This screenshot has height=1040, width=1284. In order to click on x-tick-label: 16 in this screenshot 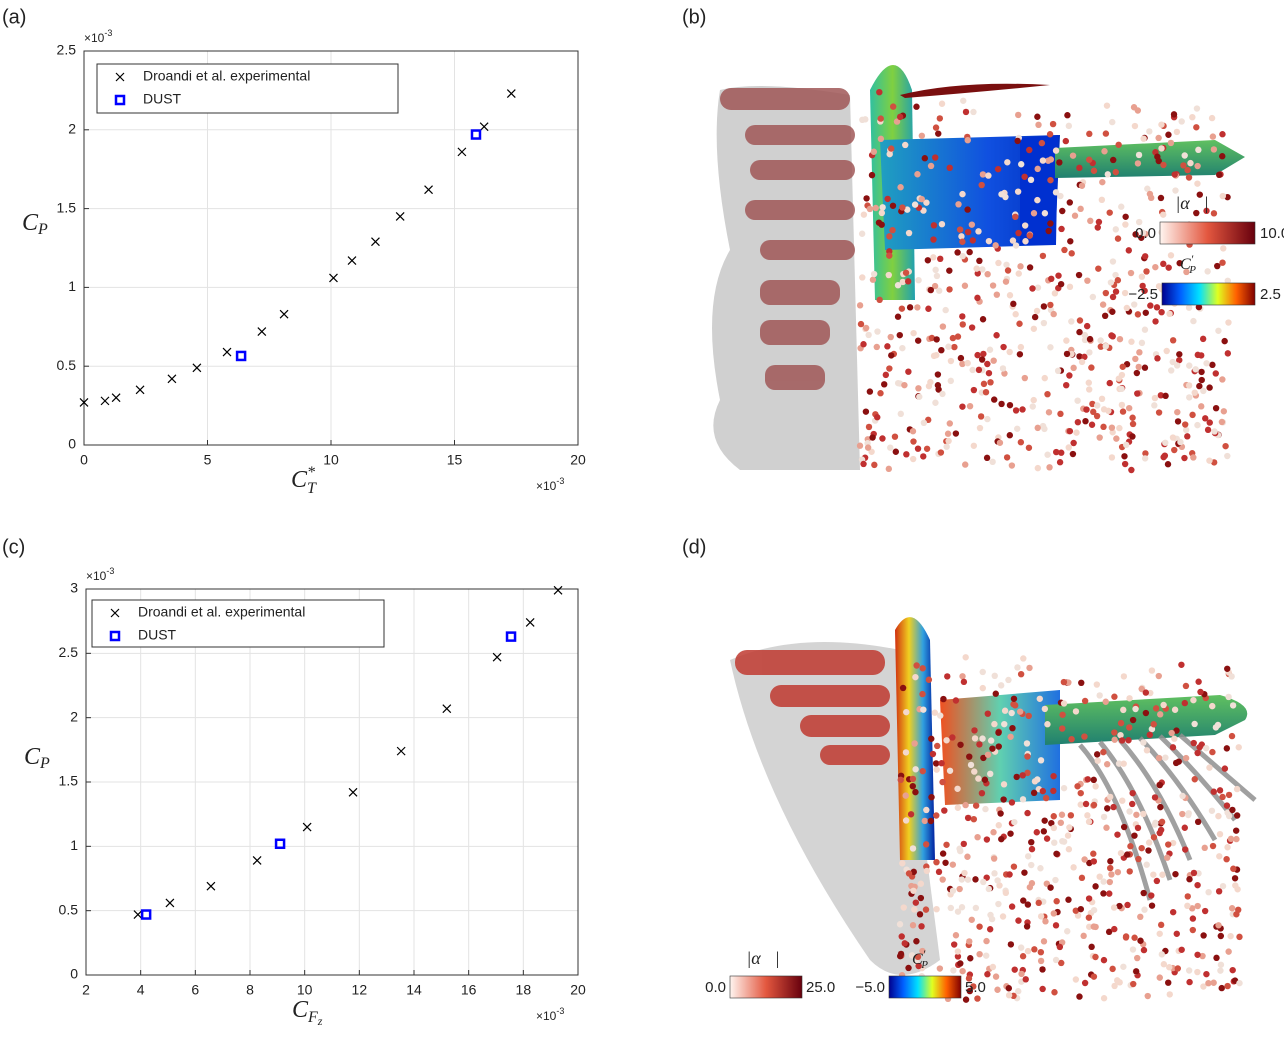, I will do `click(469, 990)`.